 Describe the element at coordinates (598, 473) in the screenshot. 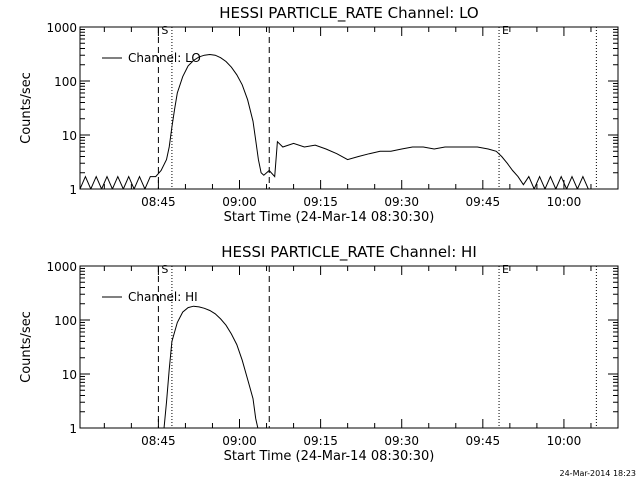

I see `print-timestamp: 24-Mar-2014 18:23` at that location.